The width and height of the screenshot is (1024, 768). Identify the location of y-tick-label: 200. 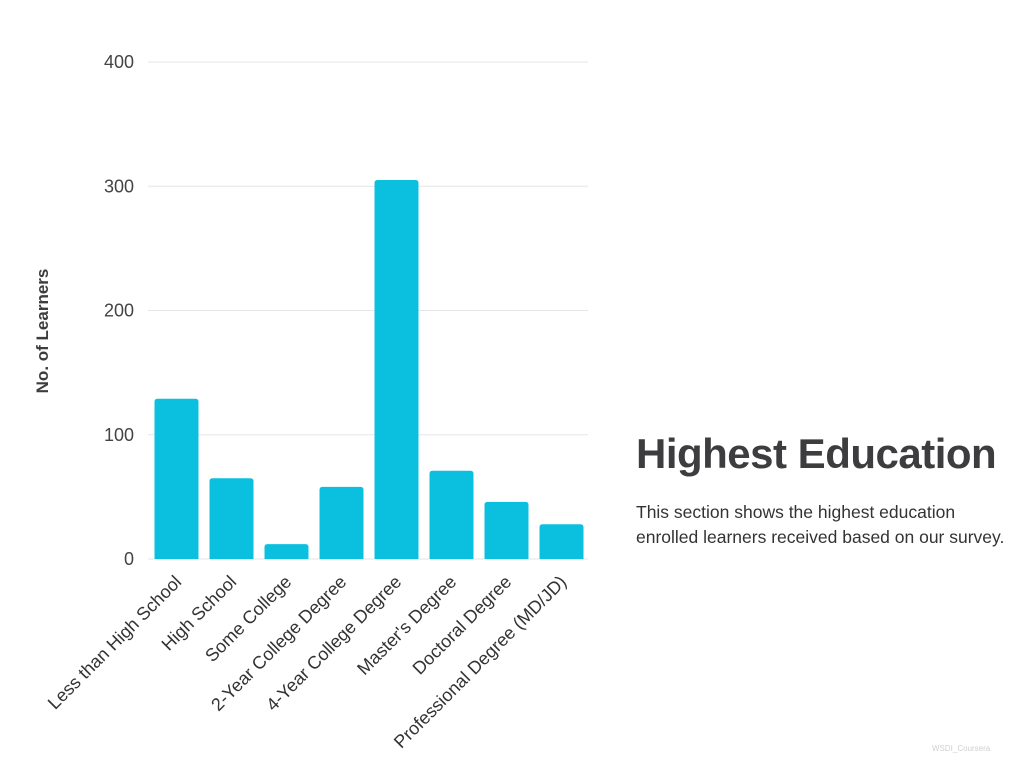
(119, 311).